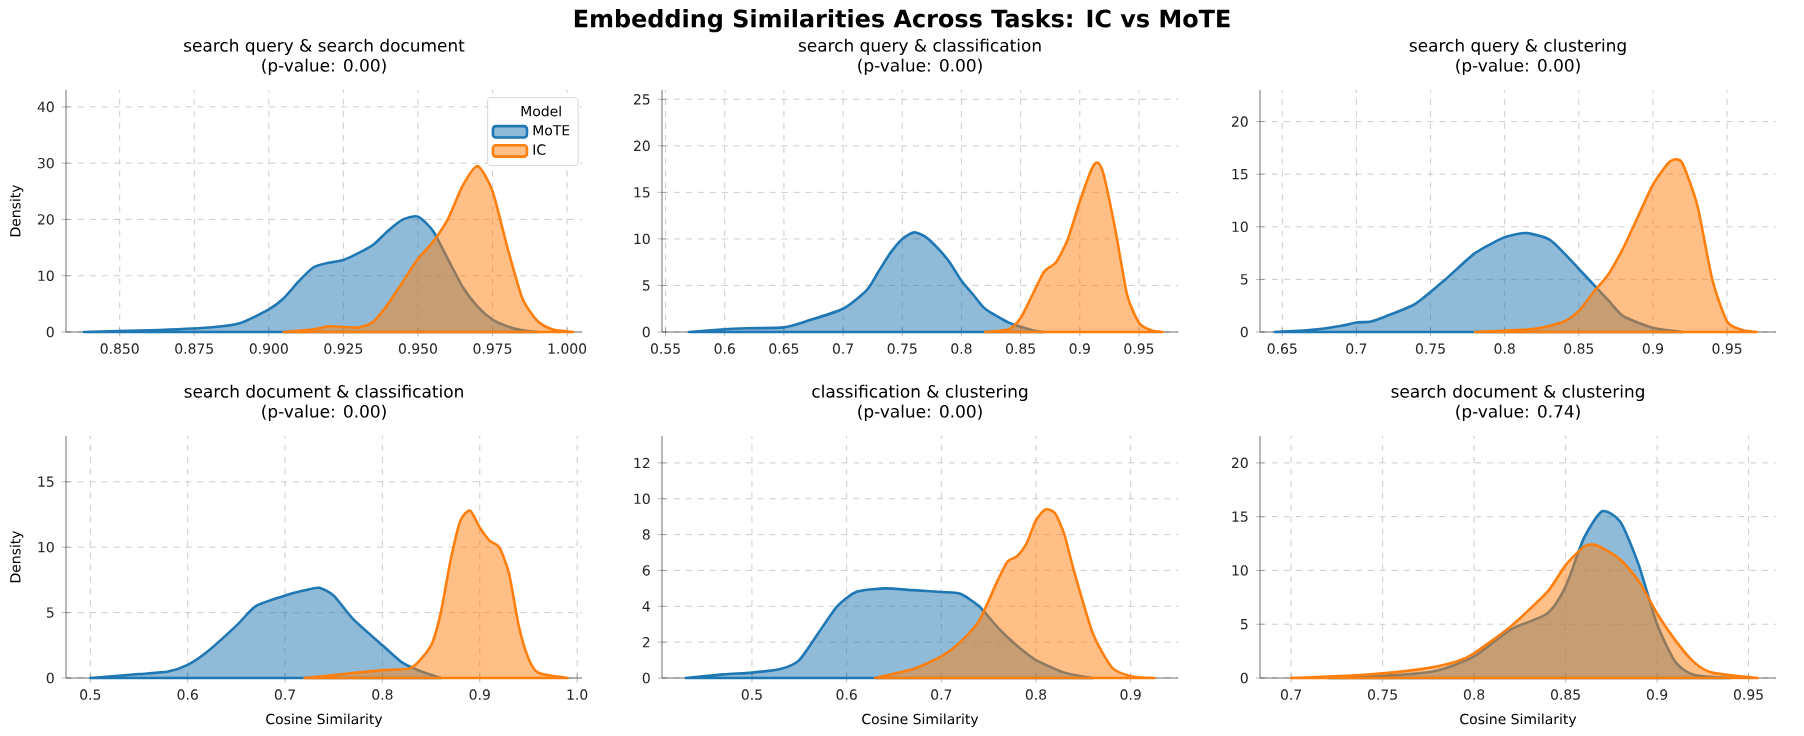 This screenshot has width=1804, height=736. I want to click on chart-title: search query & clustering, so click(1517, 47).